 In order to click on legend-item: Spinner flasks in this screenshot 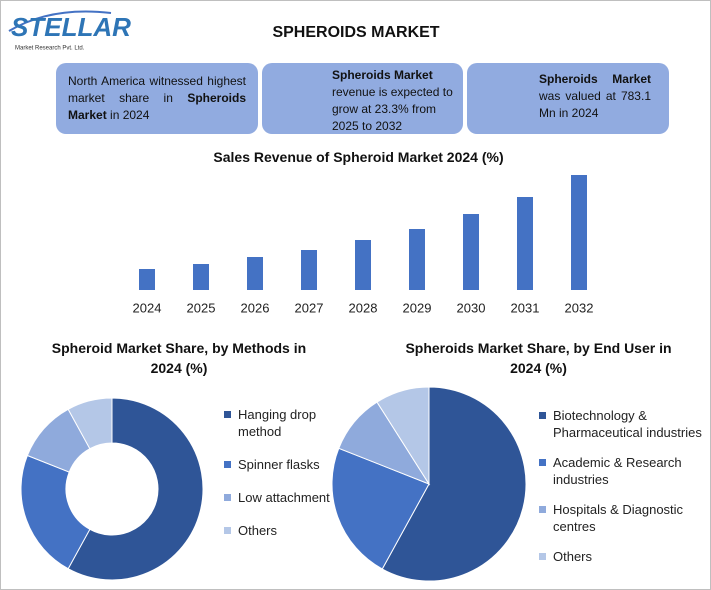, I will do `click(280, 464)`.